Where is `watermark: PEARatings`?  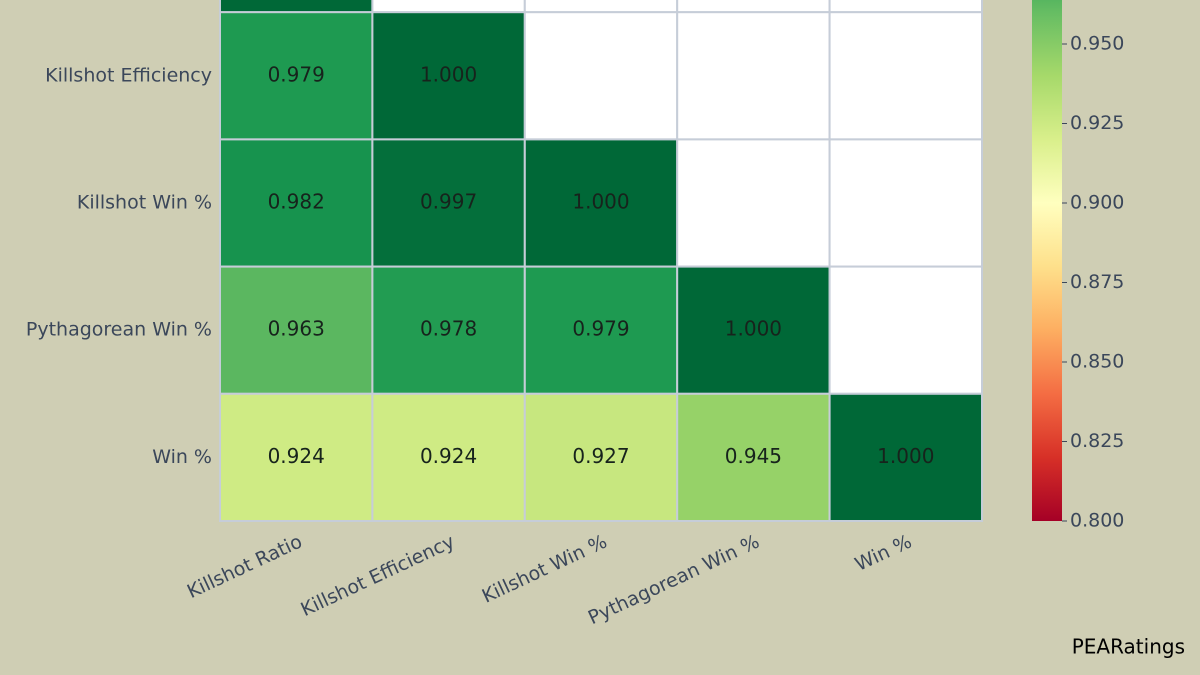
watermark: PEARatings is located at coordinates (1128, 647).